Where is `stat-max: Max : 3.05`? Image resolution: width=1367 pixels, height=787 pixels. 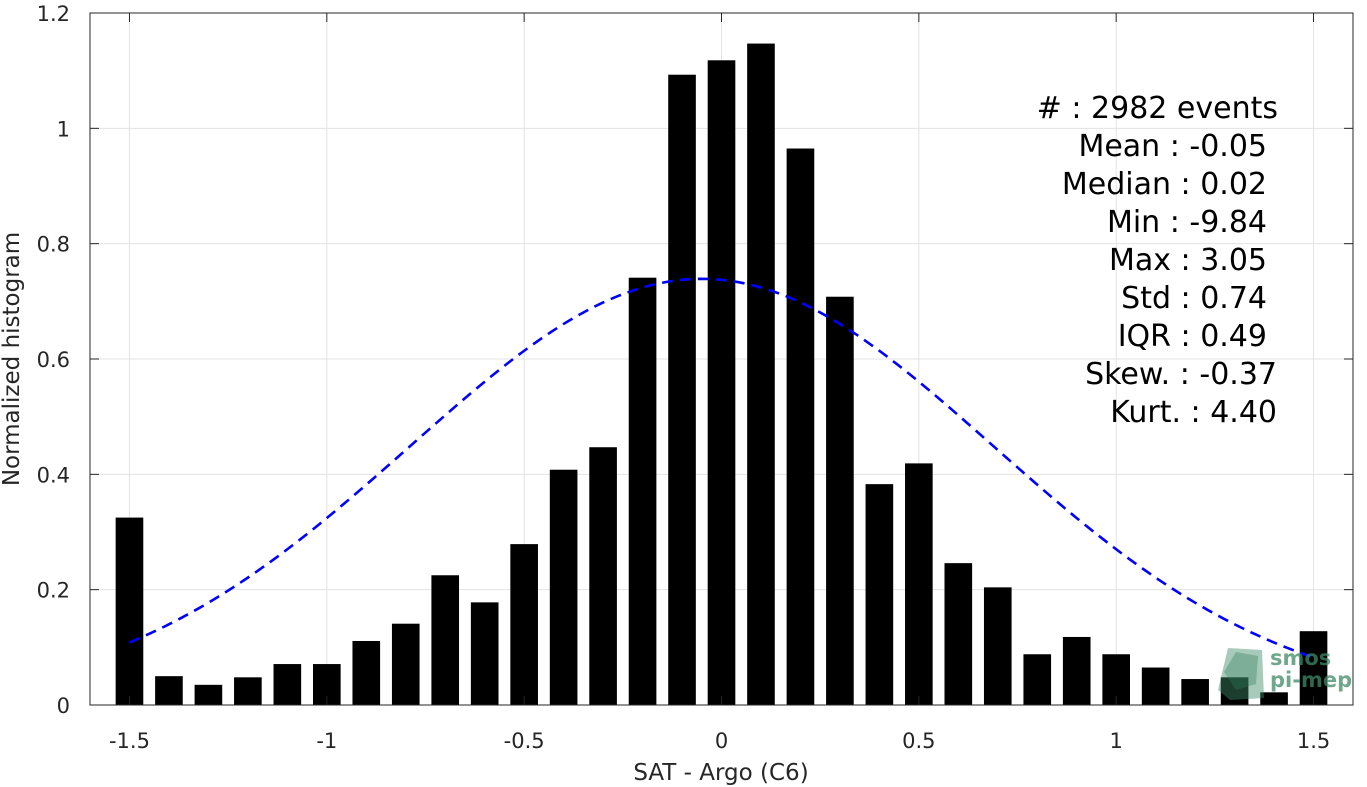
stat-max: Max : 3.05 is located at coordinates (1188, 260).